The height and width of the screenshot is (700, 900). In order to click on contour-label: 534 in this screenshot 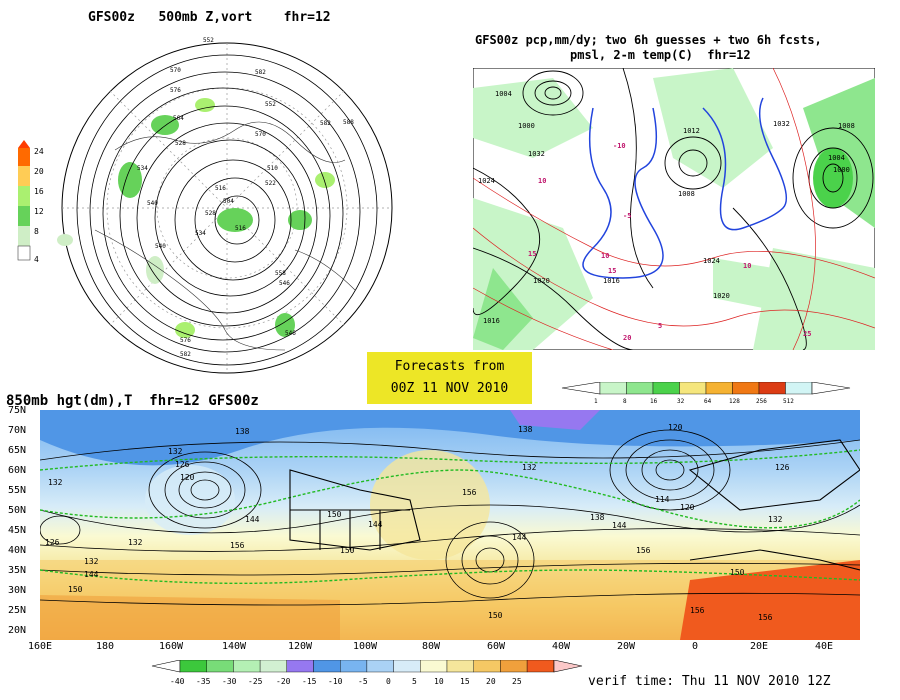, I will do `click(200, 233)`.